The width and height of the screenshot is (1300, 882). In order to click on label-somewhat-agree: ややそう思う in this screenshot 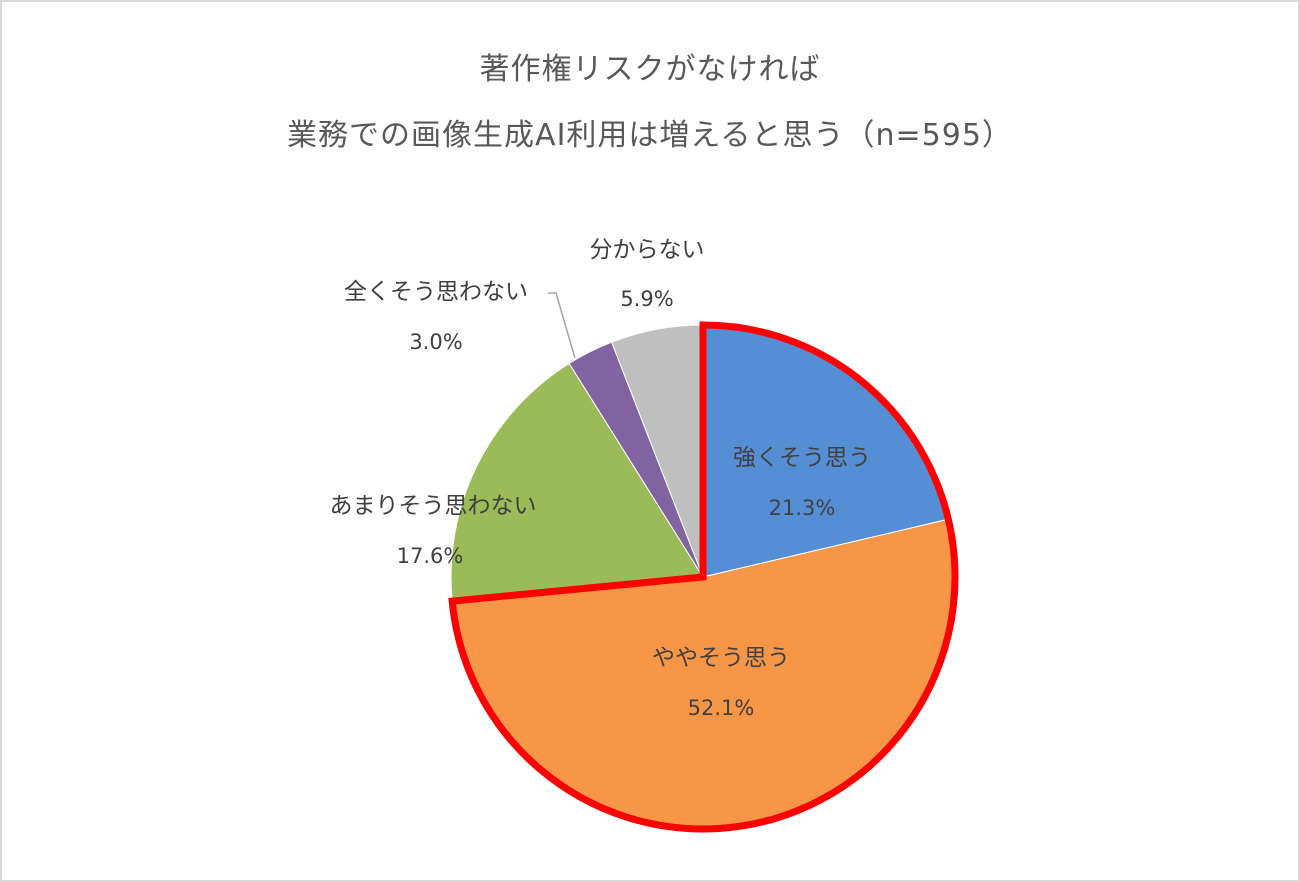, I will do `click(721, 658)`.